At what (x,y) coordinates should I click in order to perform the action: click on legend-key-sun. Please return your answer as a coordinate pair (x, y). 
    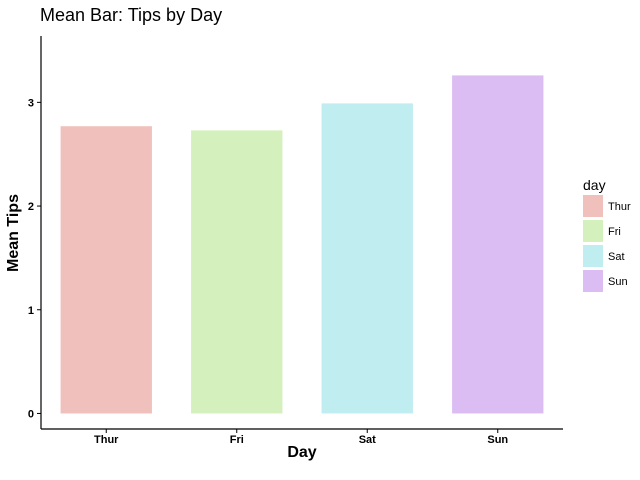
    Looking at the image, I should click on (593, 281).